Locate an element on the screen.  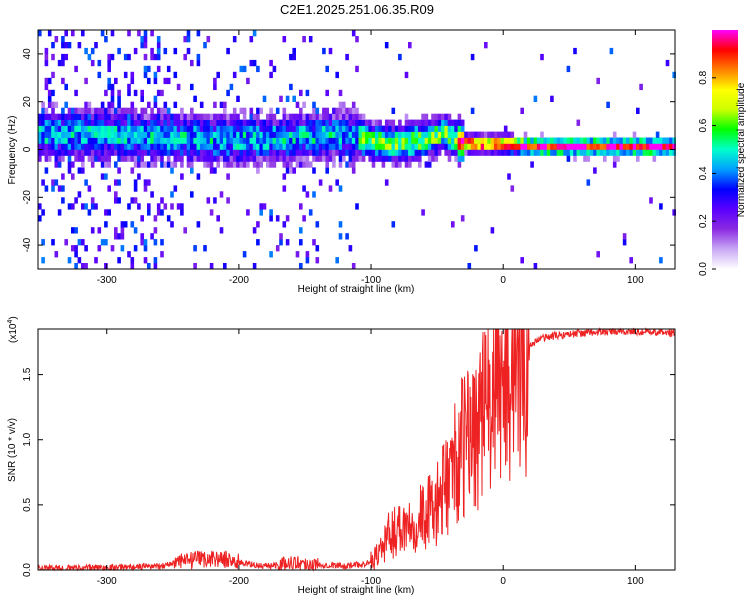
spectrogram-y-tick-label: -20 is located at coordinates (27, 197).